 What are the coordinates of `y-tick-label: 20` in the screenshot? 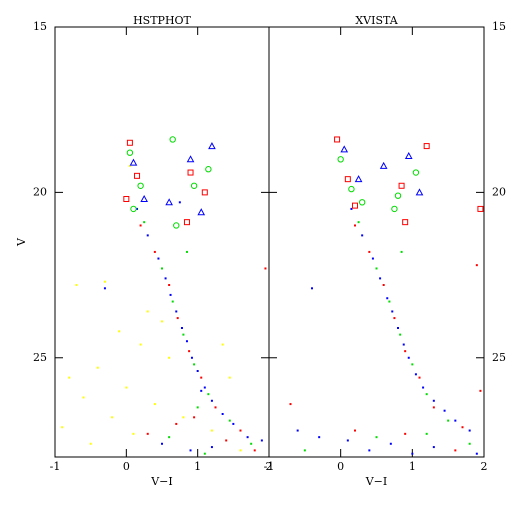 It's located at (40, 191).